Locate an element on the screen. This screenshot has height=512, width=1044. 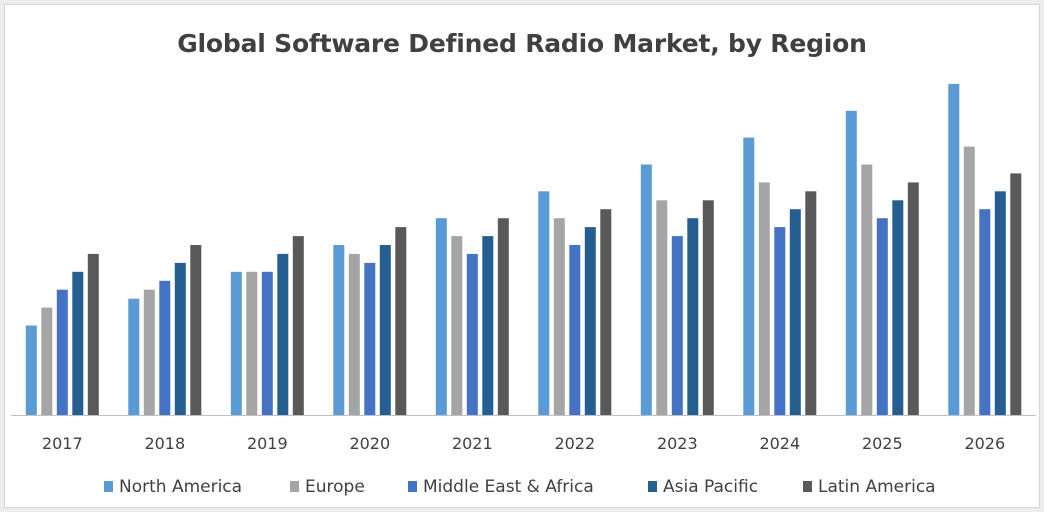
bar-asia-pacific-2017 is located at coordinates (78, 343).